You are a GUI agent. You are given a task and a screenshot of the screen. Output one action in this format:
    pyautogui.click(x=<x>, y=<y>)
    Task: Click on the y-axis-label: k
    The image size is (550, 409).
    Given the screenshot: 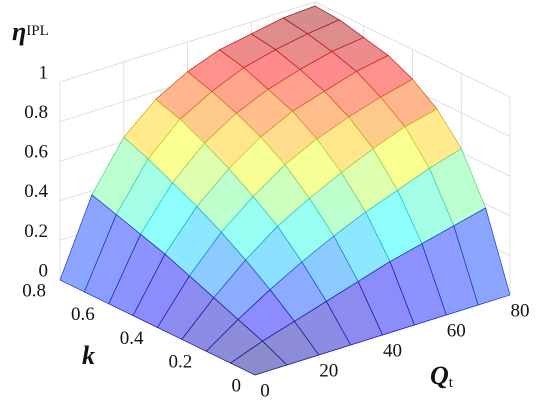 What is the action you would take?
    pyautogui.click(x=88, y=355)
    